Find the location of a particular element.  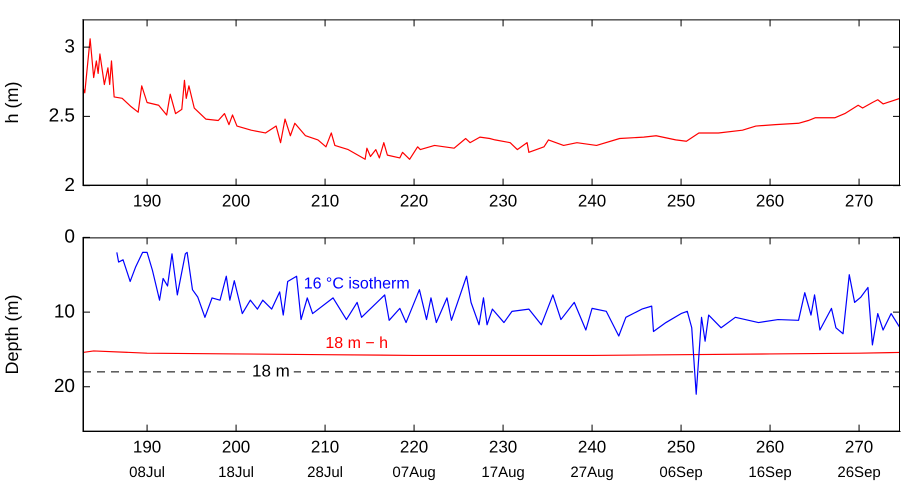

series-label: 16 °C isotherm is located at coordinates (357, 283).